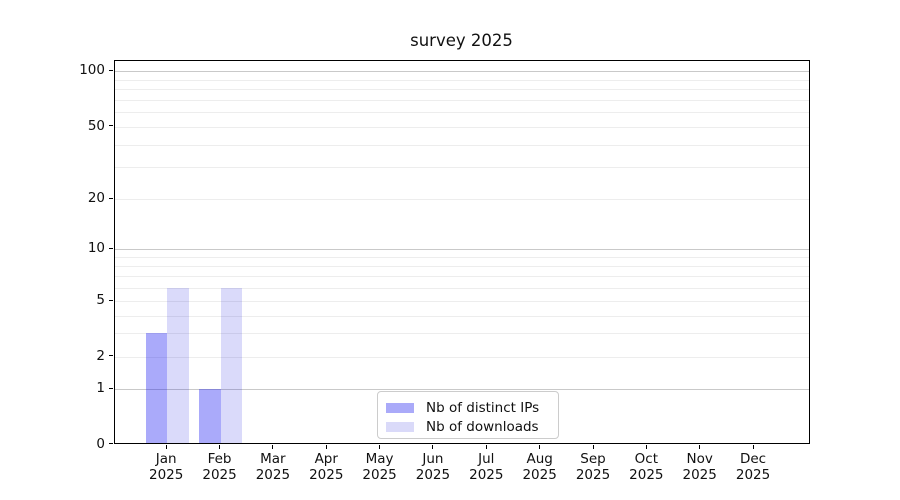 The height and width of the screenshot is (500, 900). I want to click on y-tick-label: 10, so click(96, 248).